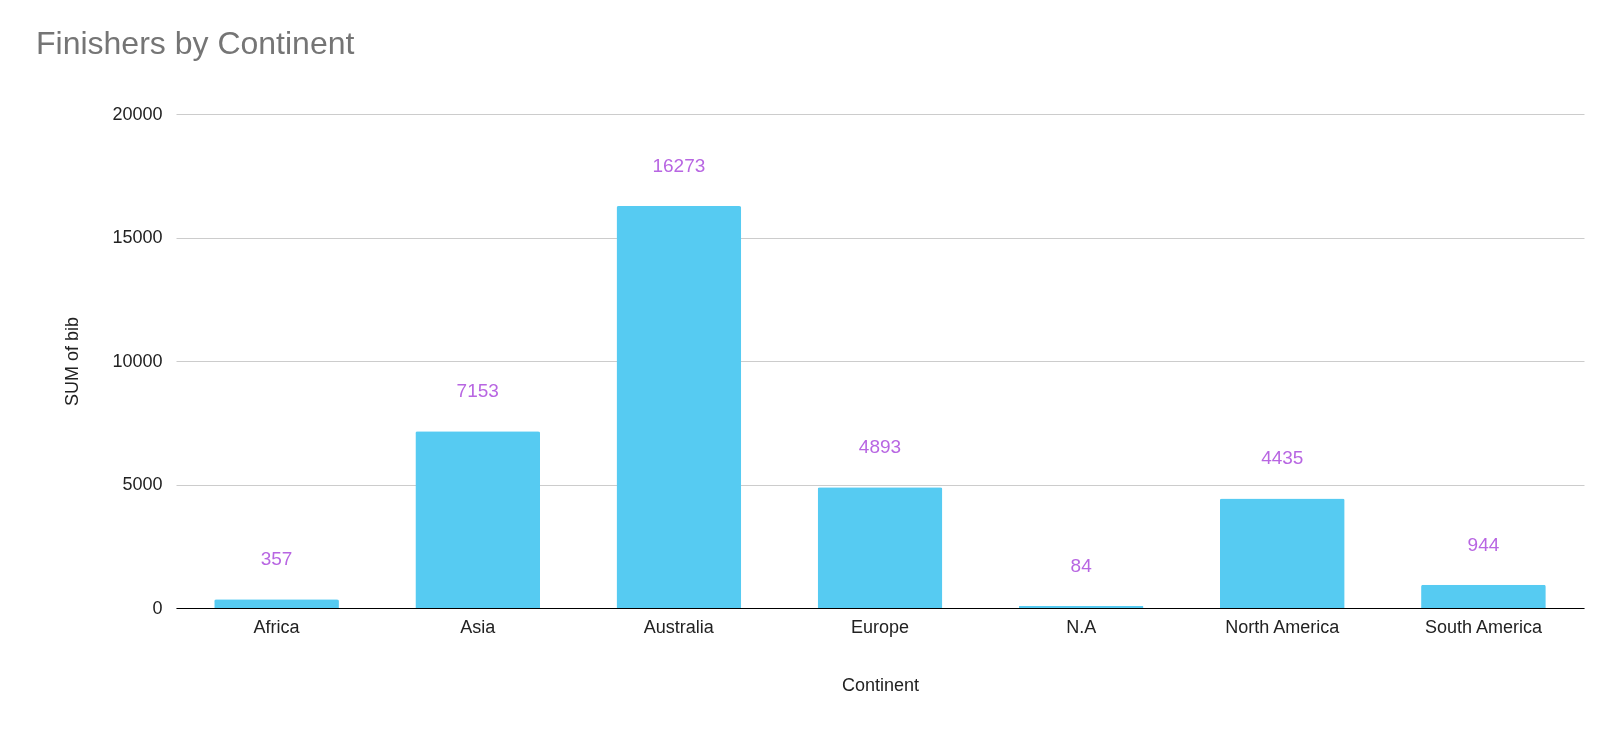 The image size is (1620, 742). Describe the element at coordinates (1283, 626) in the screenshot. I see `x-tick-label: North America` at that location.